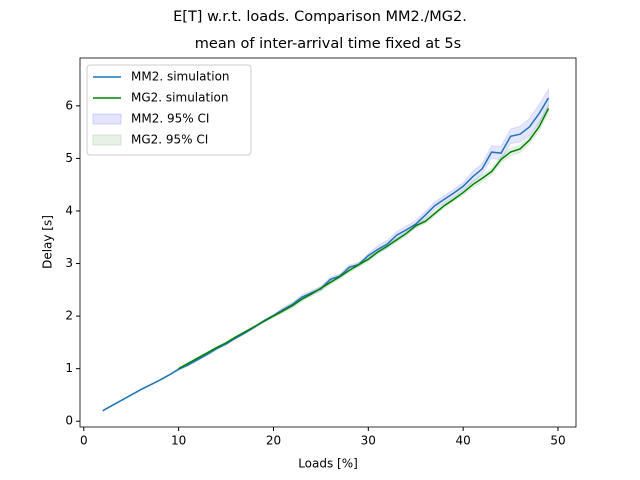 The height and width of the screenshot is (480, 640). Describe the element at coordinates (69, 316) in the screenshot. I see `y-tick-label: 2` at that location.